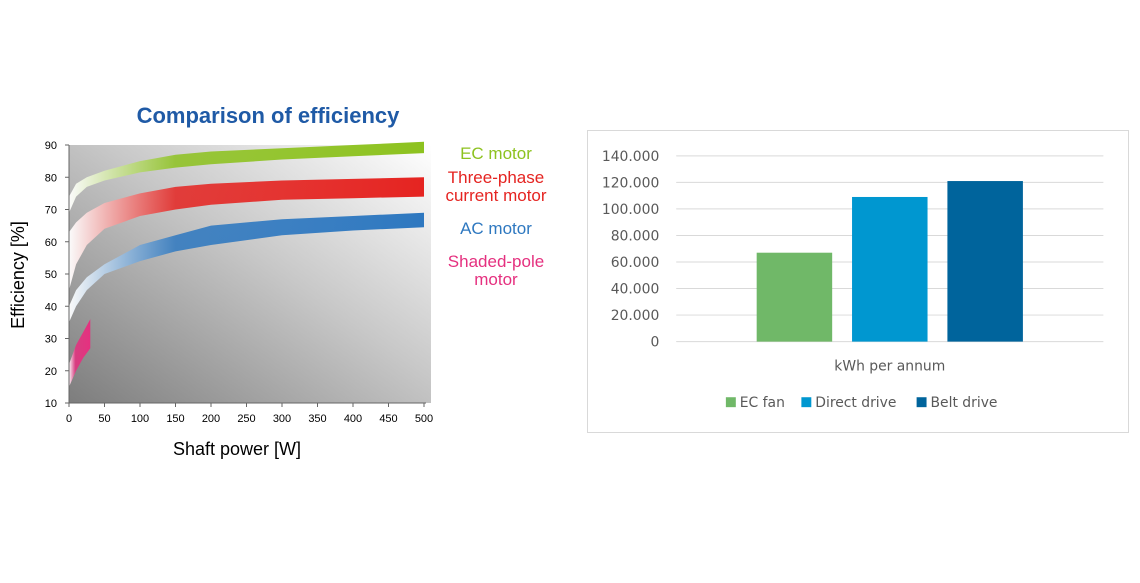  I want to click on category-label: kWh per annum, so click(889, 366).